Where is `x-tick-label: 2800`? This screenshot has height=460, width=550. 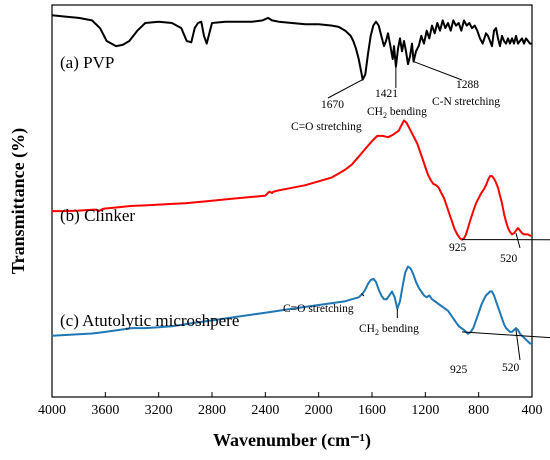
x-tick-label: 2800 is located at coordinates (212, 410).